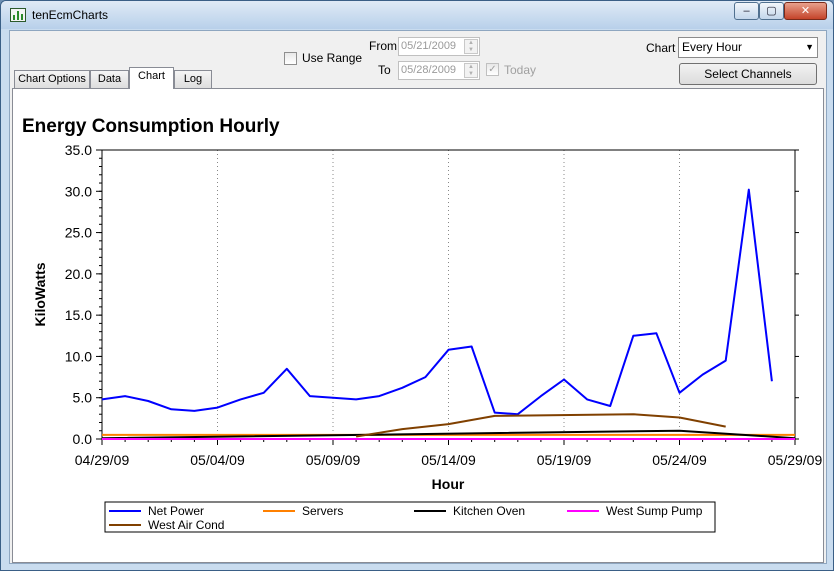  What do you see at coordinates (795, 460) in the screenshot?
I see `x-tick-label: 05/29/09` at bounding box center [795, 460].